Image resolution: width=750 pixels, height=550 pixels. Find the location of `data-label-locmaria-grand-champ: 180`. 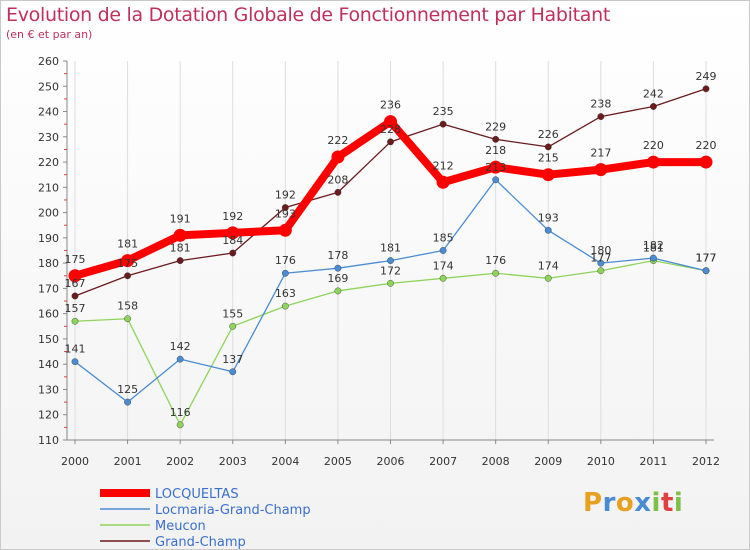

data-label-locmaria-grand-champ: 180 is located at coordinates (600, 250).